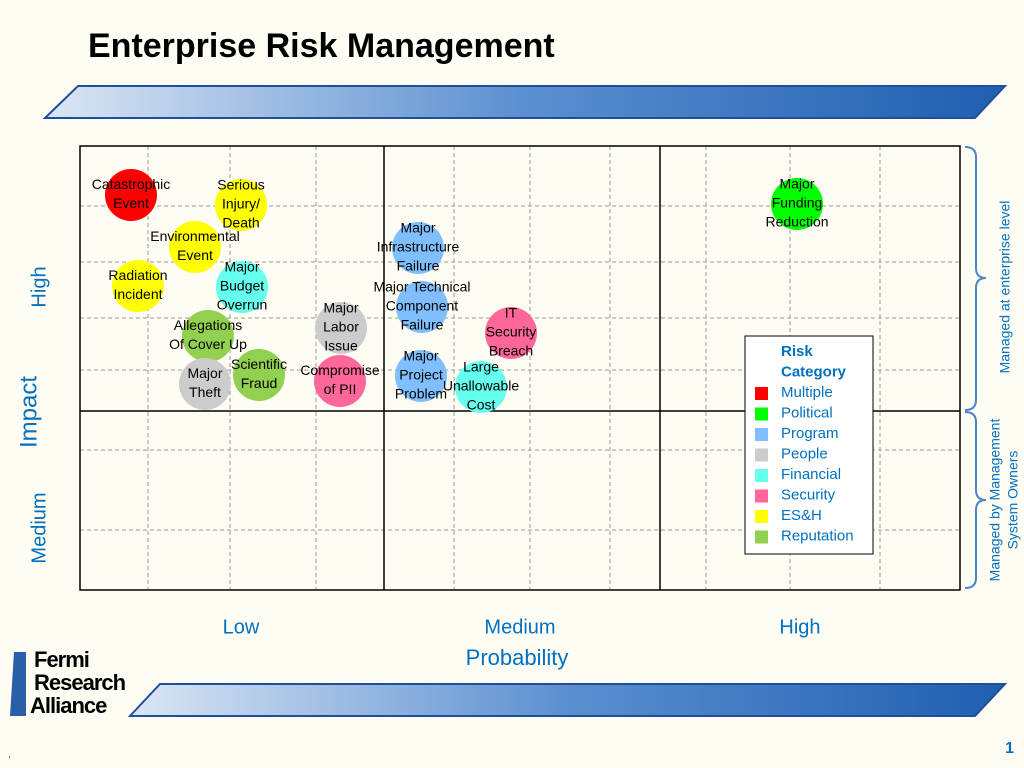 This screenshot has height=768, width=1024. Describe the element at coordinates (1009, 748) in the screenshot. I see `page-number: 1` at that location.